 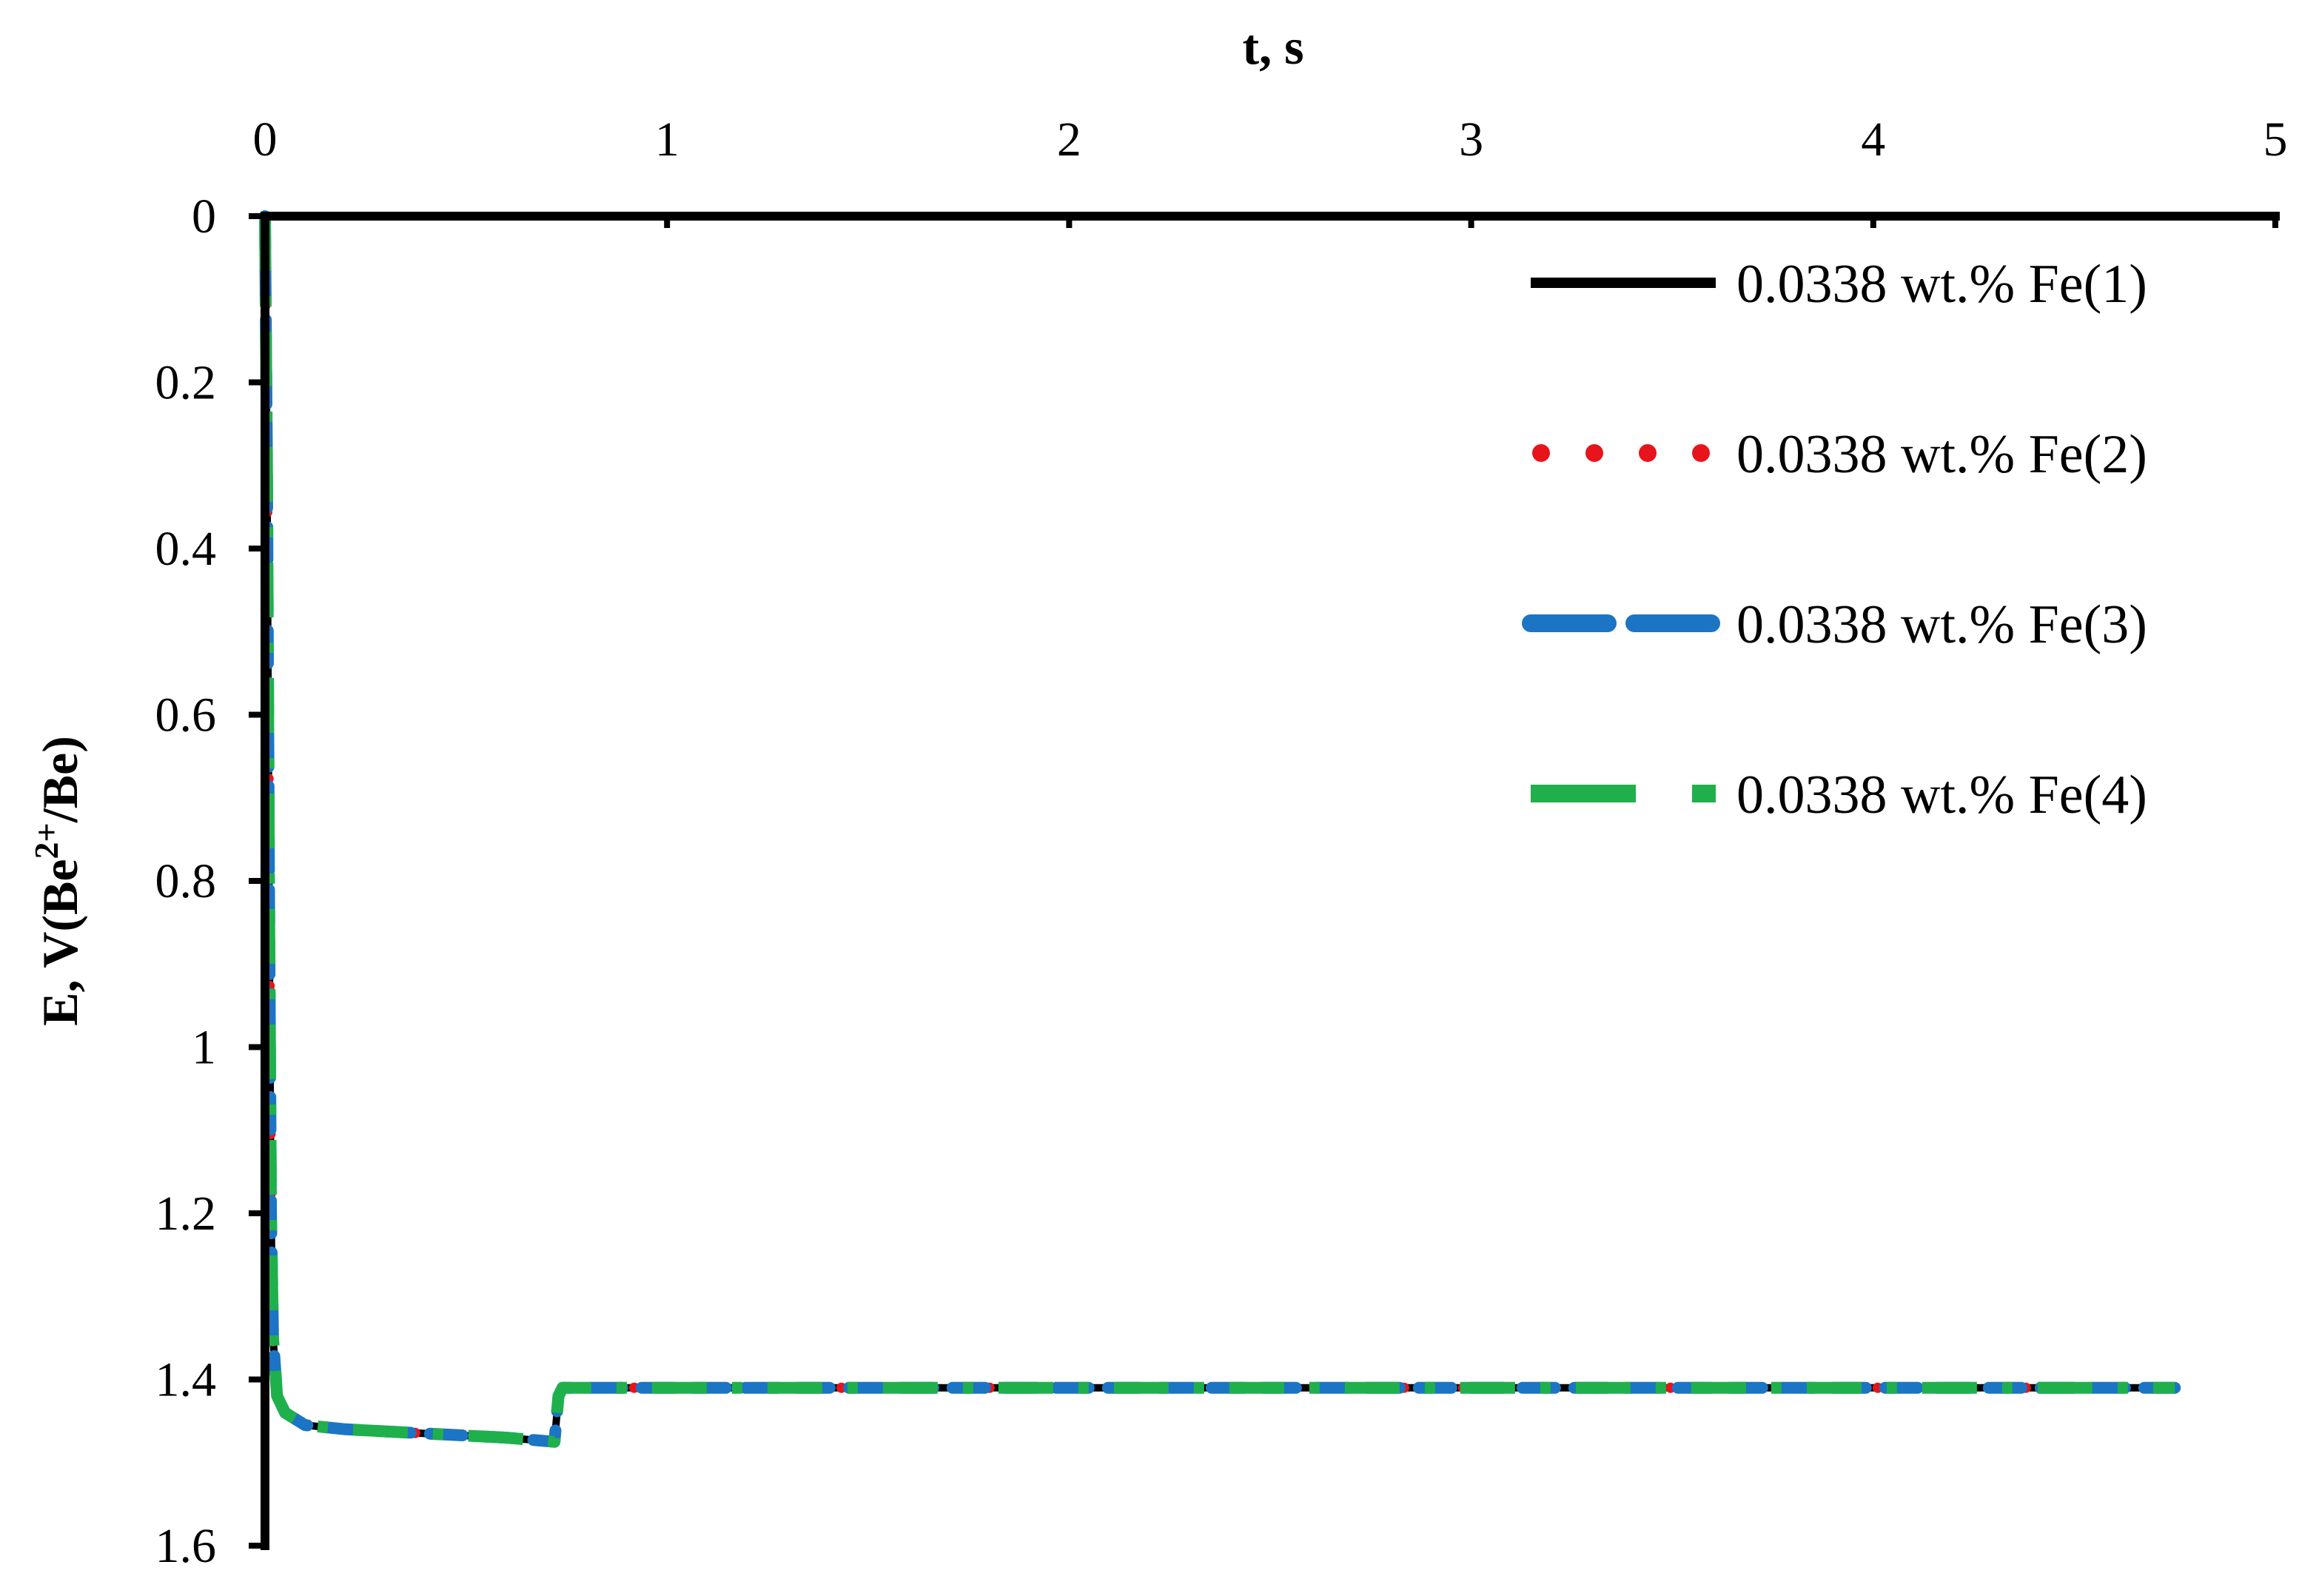 I want to click on y-axis-title-superscript: 2+, so click(x=46, y=840).